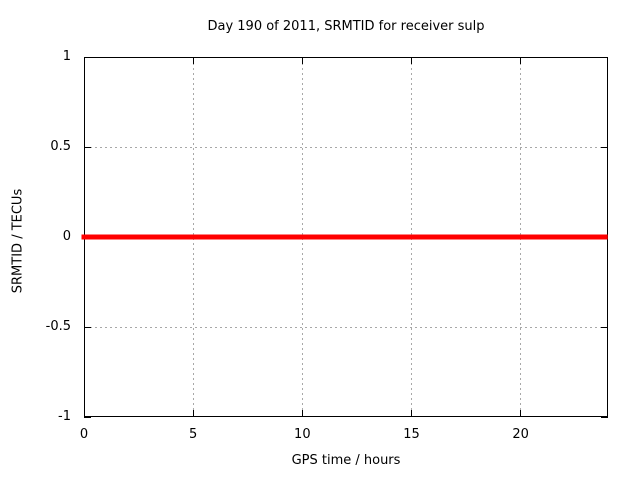 The image size is (640, 480). Describe the element at coordinates (193, 434) in the screenshot. I see `x-tick-label: 5` at that location.